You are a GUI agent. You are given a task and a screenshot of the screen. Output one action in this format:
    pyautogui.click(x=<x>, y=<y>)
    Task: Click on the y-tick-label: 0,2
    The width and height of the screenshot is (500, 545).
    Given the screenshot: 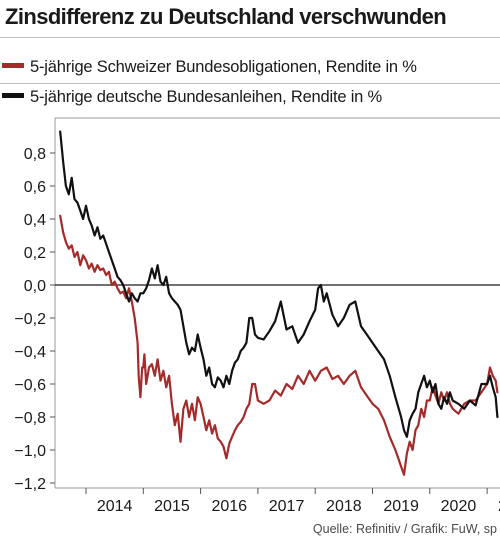 What is the action you would take?
    pyautogui.click(x=35, y=253)
    